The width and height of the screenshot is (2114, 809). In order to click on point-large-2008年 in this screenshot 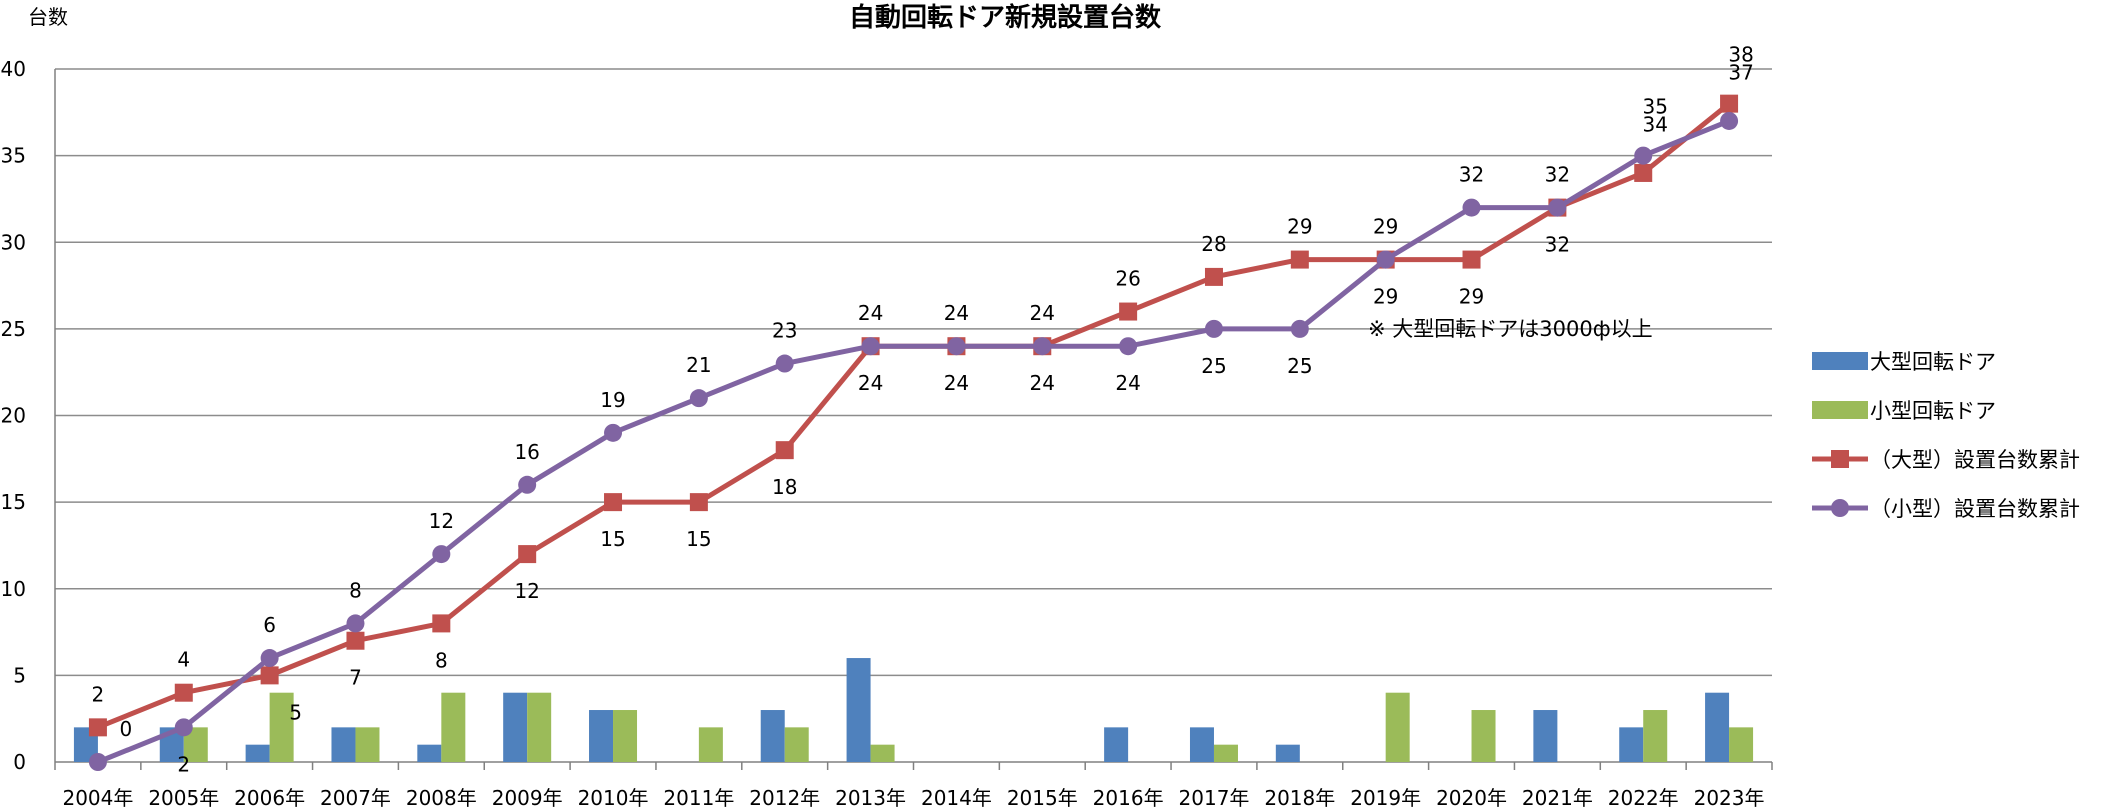, I will do `click(441, 623)`.